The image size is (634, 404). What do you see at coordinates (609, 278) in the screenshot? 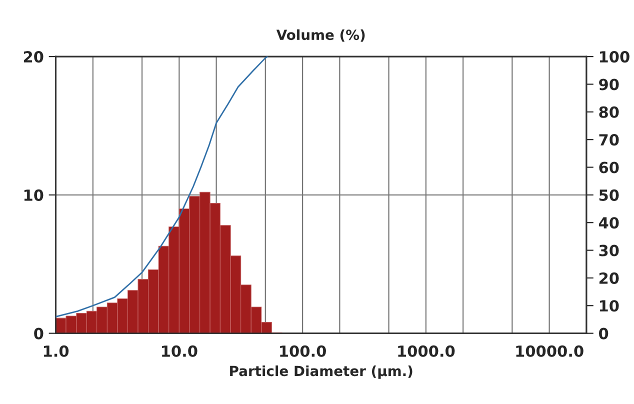
I see `y2-tick-label: 20` at bounding box center [609, 278].